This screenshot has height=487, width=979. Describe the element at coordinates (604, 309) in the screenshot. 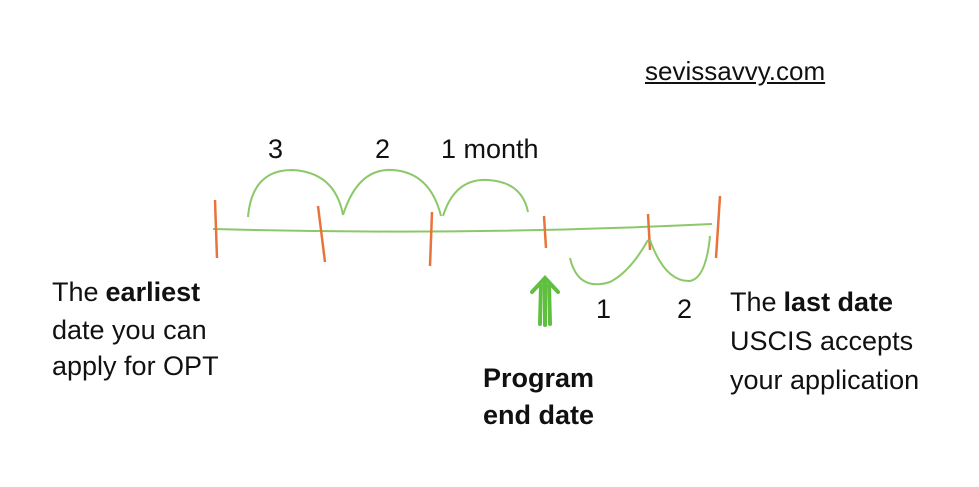

I see `month-label: 1` at that location.